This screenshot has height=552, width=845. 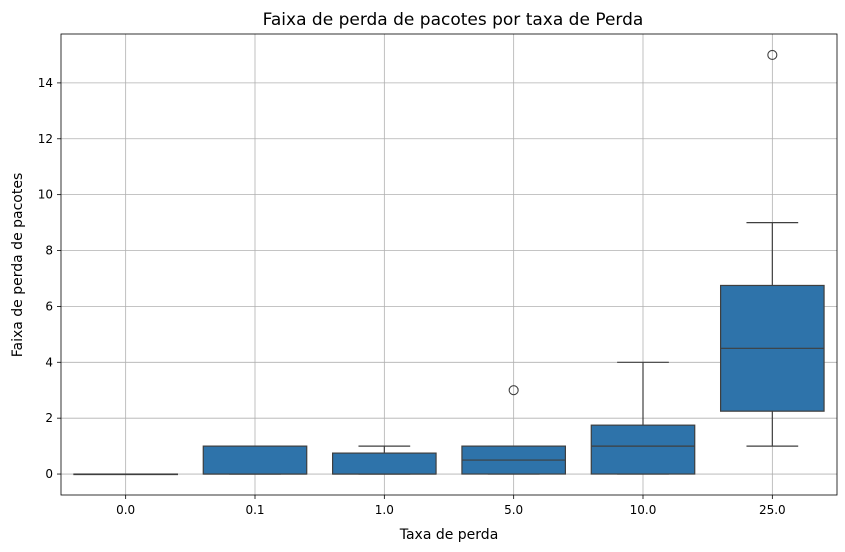 I want to click on y-tick-label: 10, so click(x=45, y=195).